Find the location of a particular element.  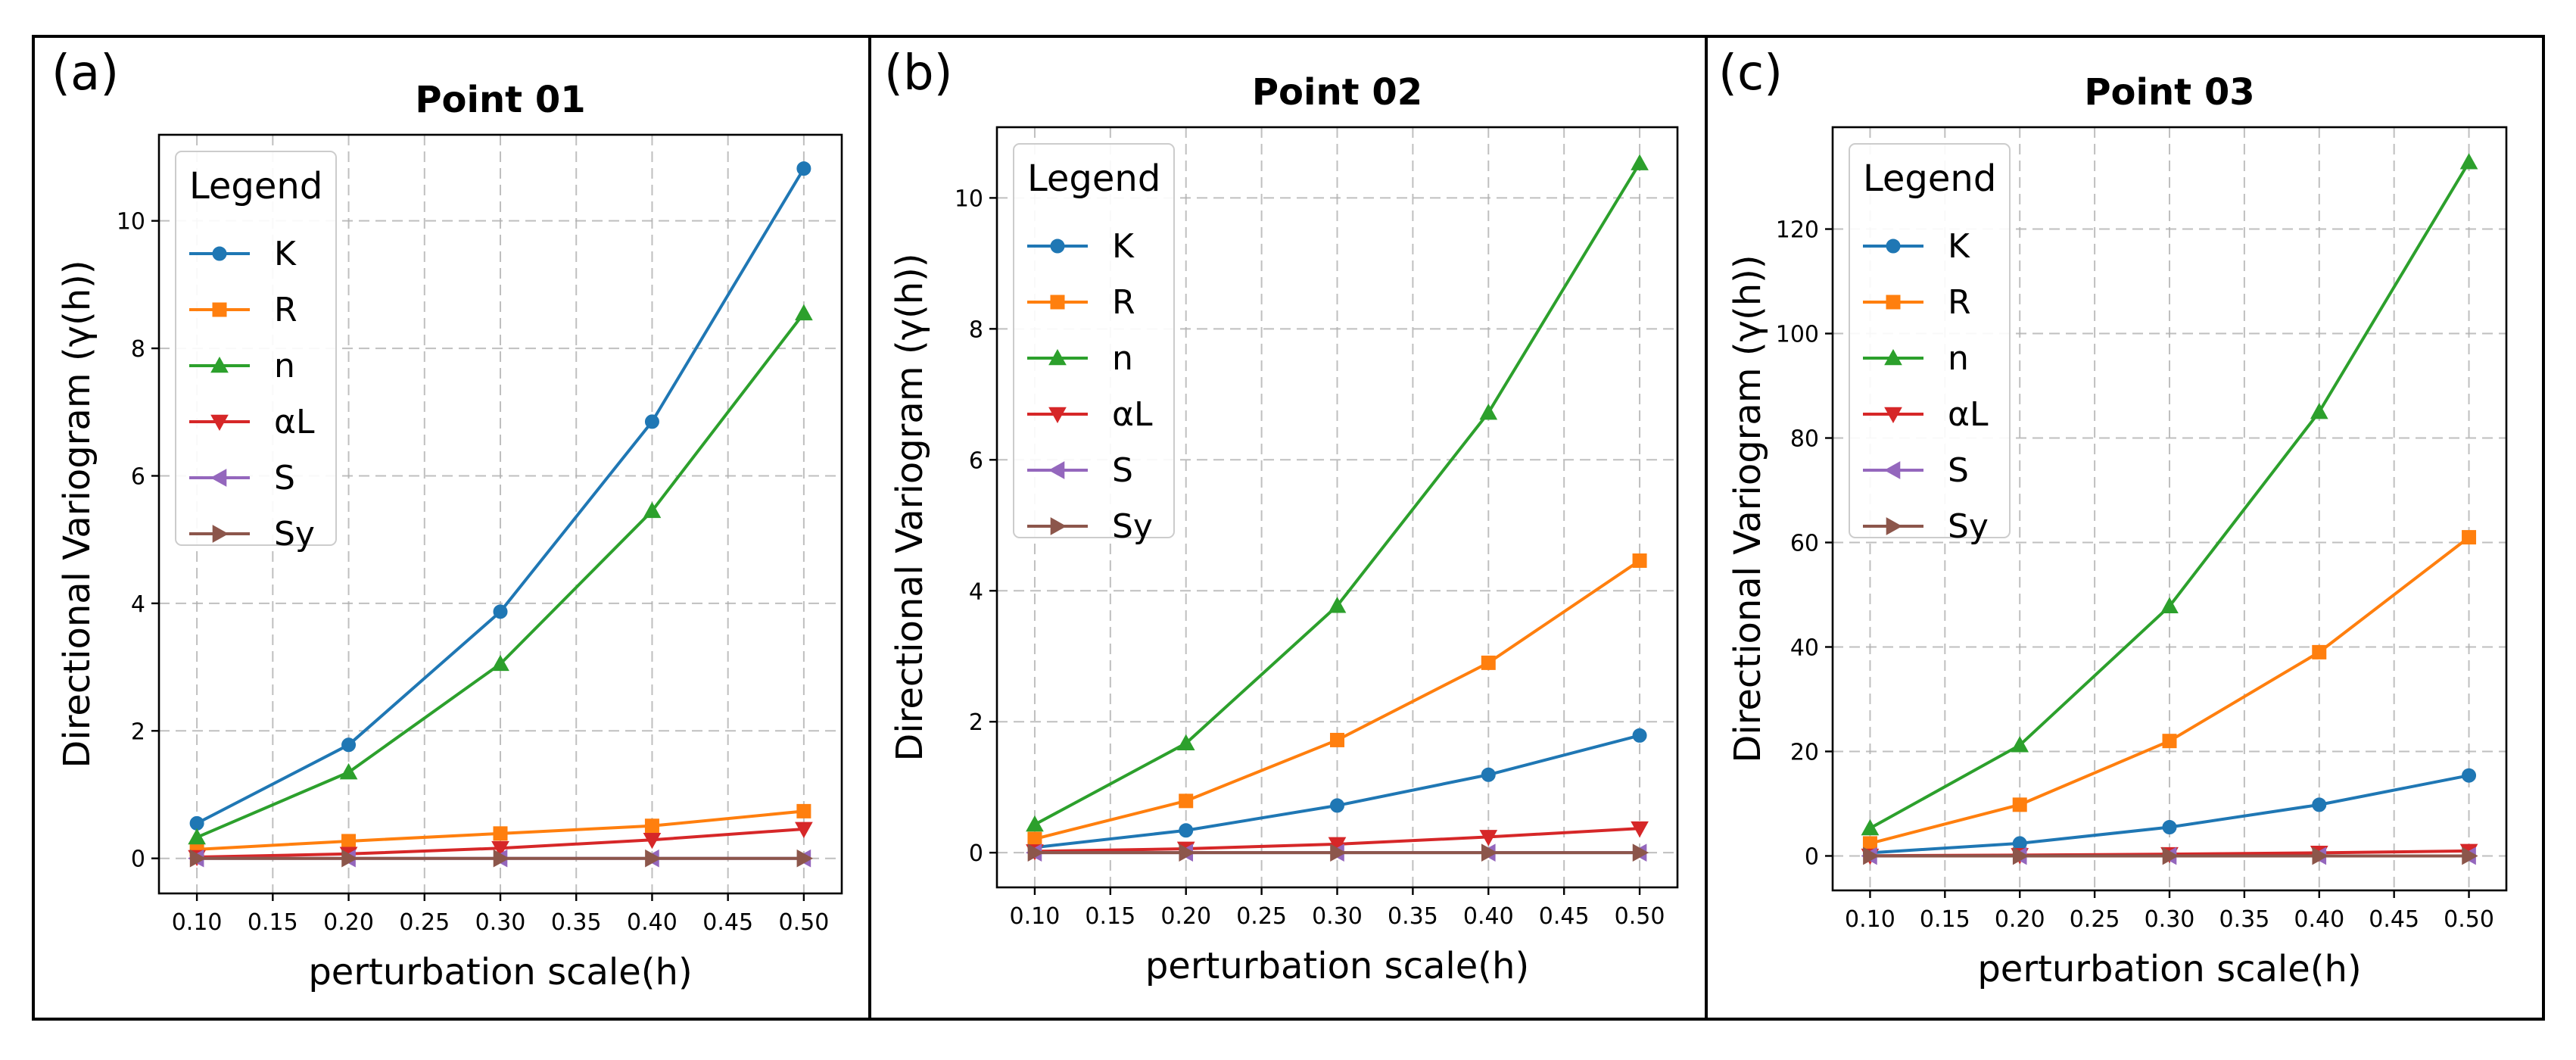

x-tick-label: 0.35 is located at coordinates (1413, 916).